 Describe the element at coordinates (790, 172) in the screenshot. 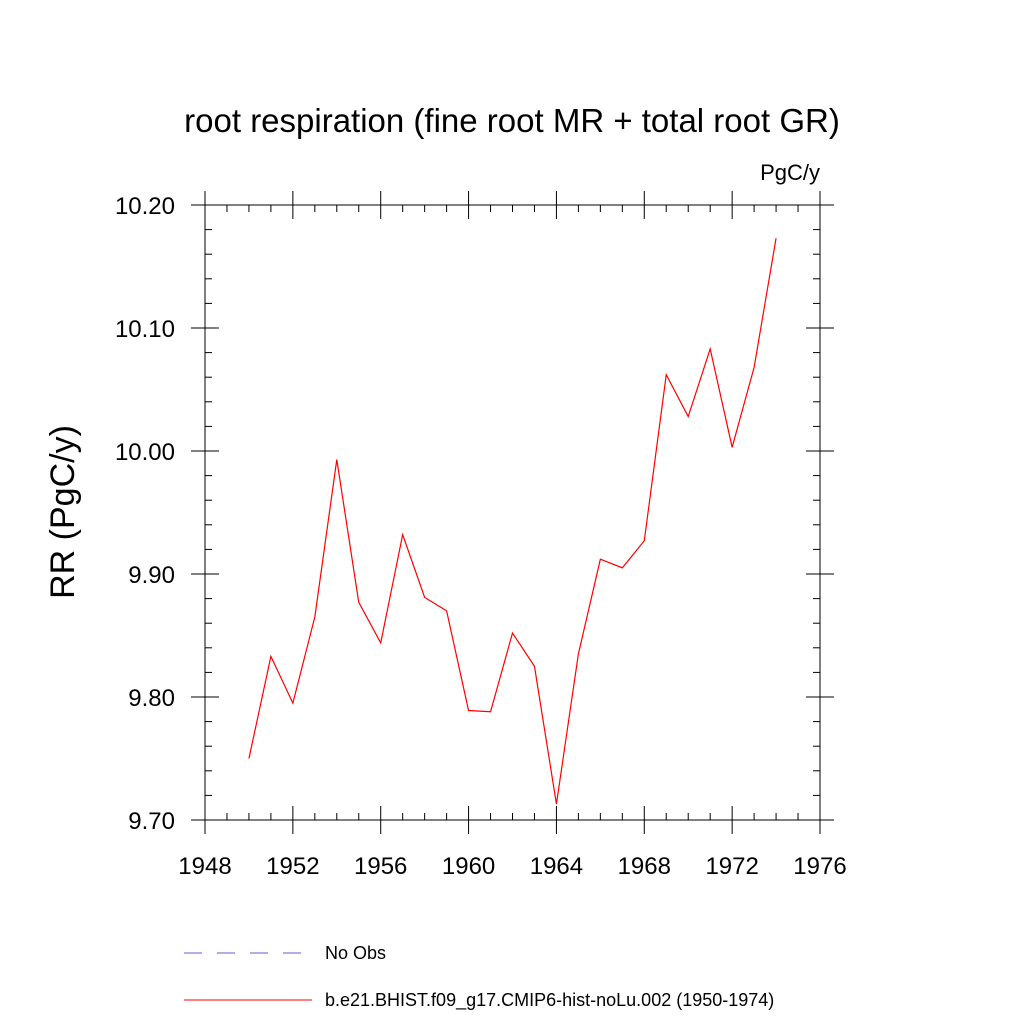

I see `units-label: PgC/y` at that location.